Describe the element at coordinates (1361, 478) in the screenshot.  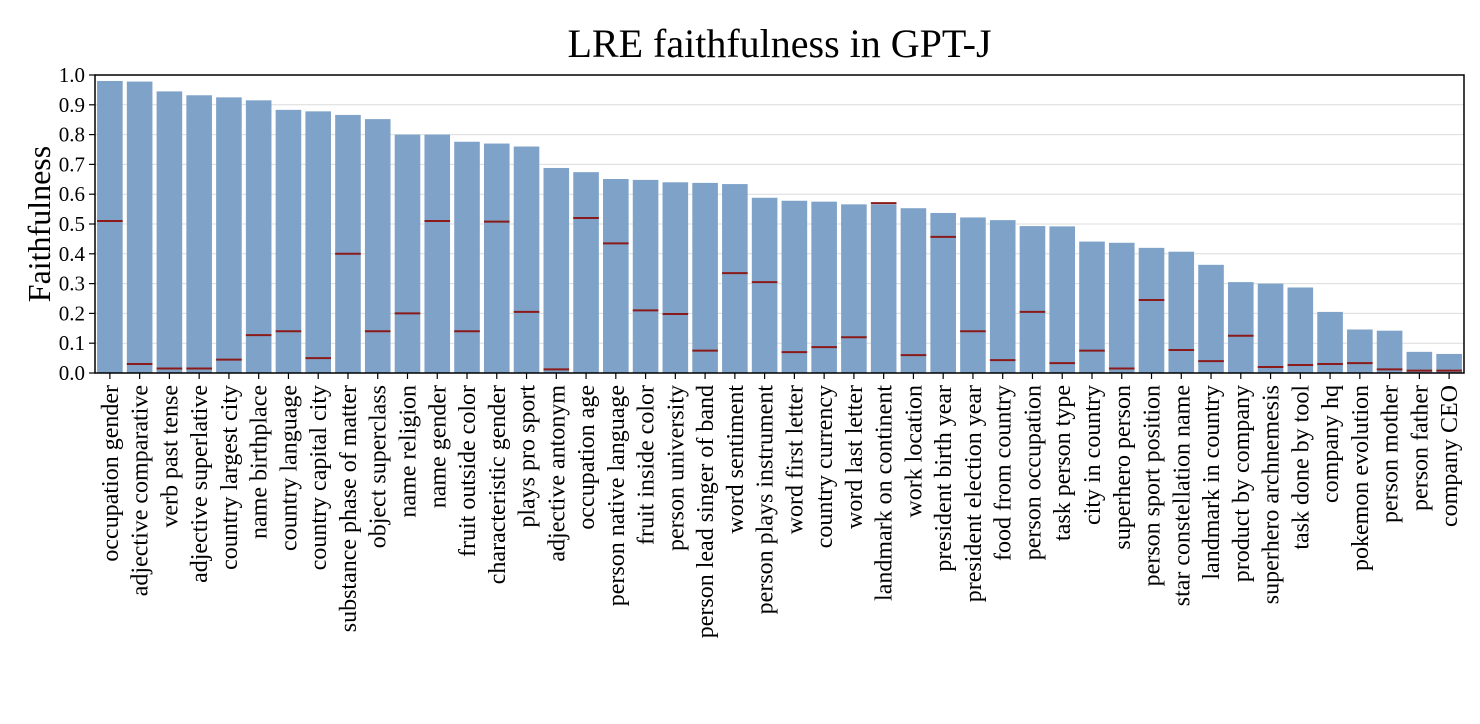
I see `x-tick-label: pokemon evolution` at that location.